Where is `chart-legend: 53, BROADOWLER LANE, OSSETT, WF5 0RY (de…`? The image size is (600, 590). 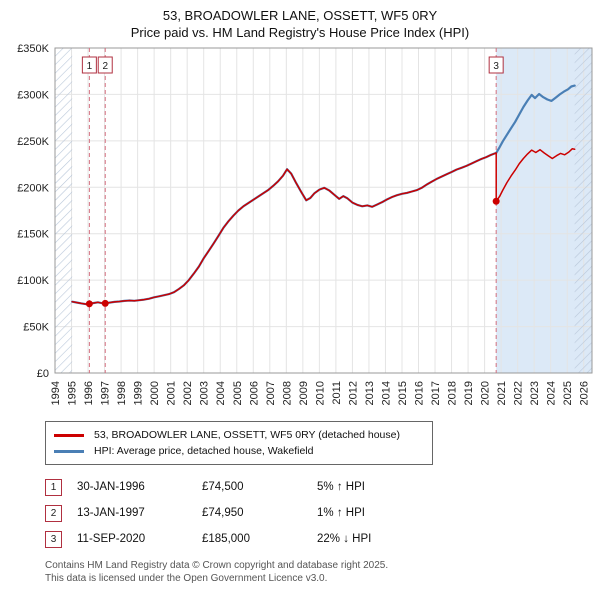
chart-legend: 53, BROADOWLER LANE, OSSETT, WF5 0RY (de… is located at coordinates (239, 443).